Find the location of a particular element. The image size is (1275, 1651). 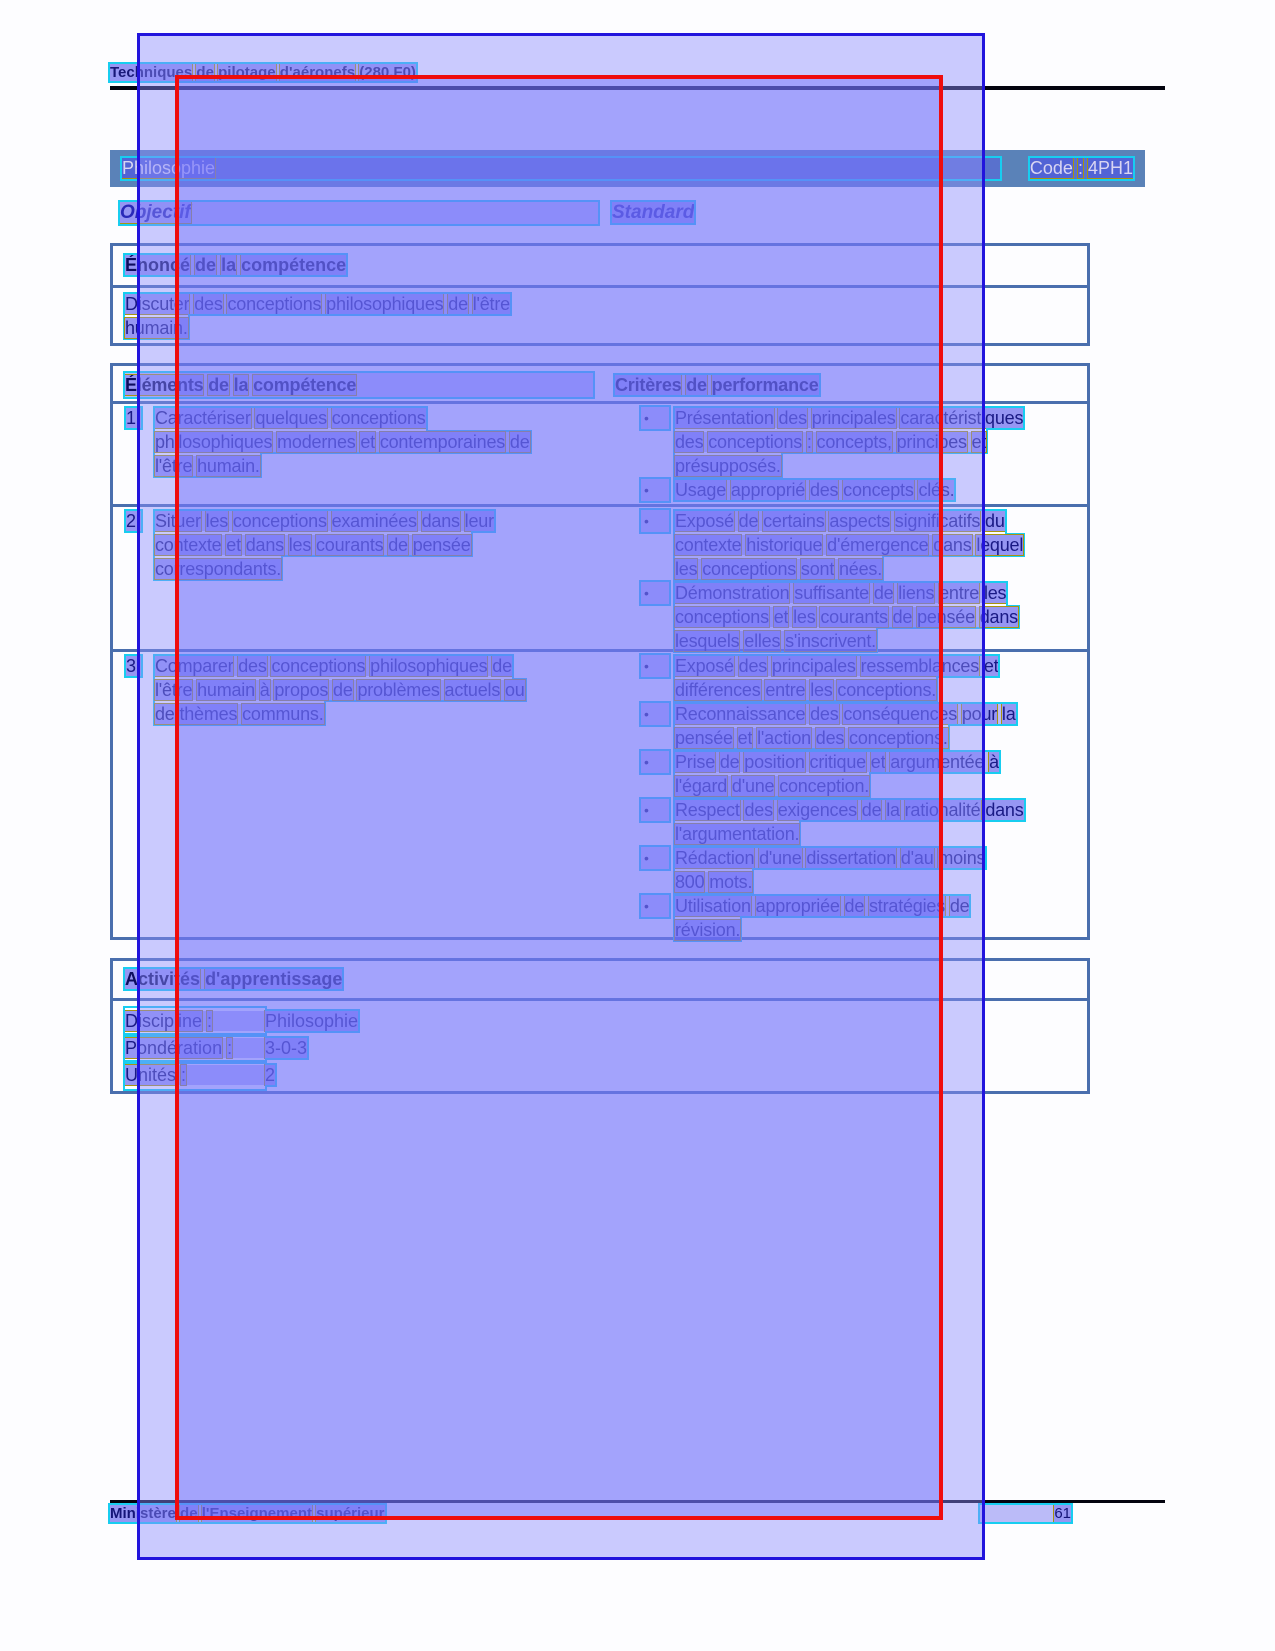

footer-text: Ministère de l'Enseignement supérieur is located at coordinates (247, 1513).